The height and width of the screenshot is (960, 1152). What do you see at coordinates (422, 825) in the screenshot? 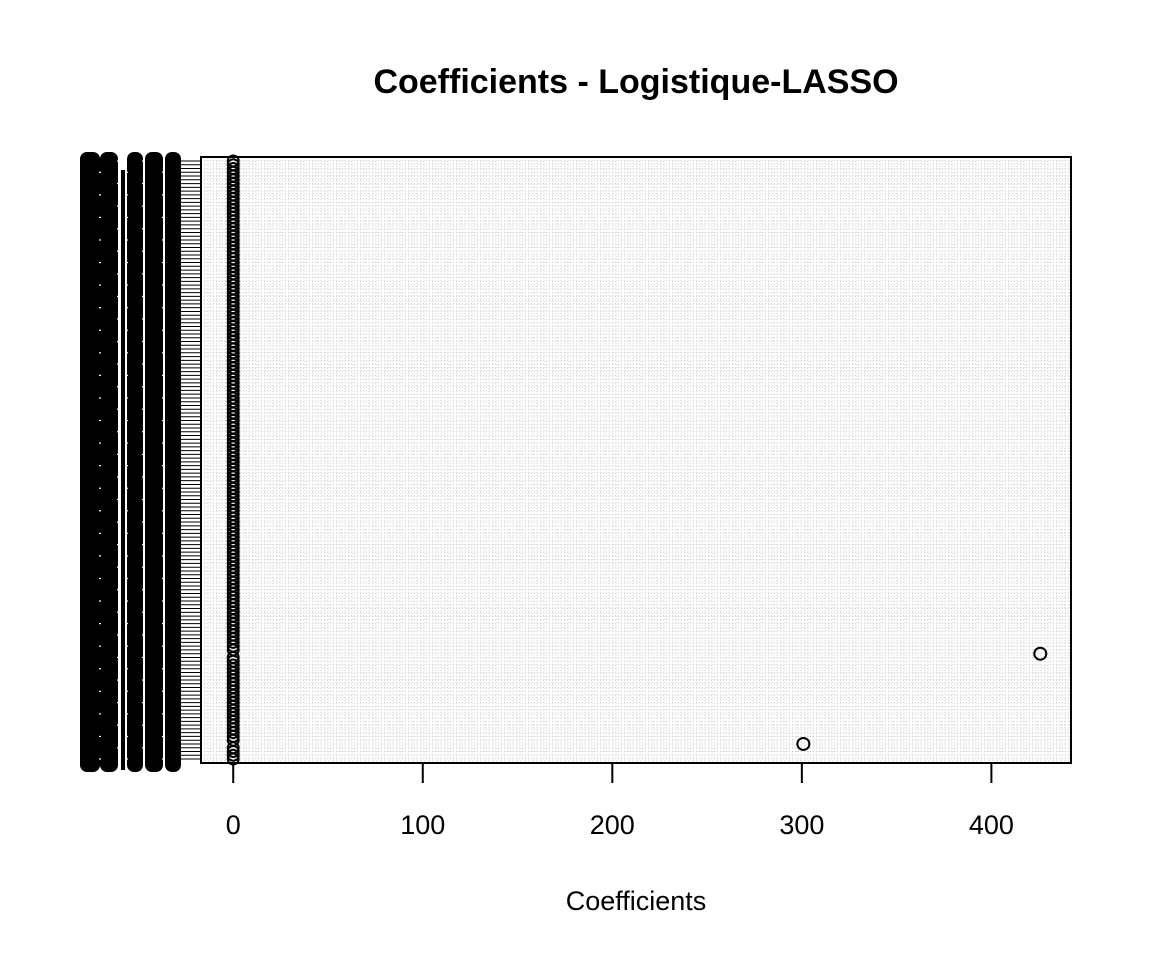
I see `x-tick-label: 100` at bounding box center [422, 825].